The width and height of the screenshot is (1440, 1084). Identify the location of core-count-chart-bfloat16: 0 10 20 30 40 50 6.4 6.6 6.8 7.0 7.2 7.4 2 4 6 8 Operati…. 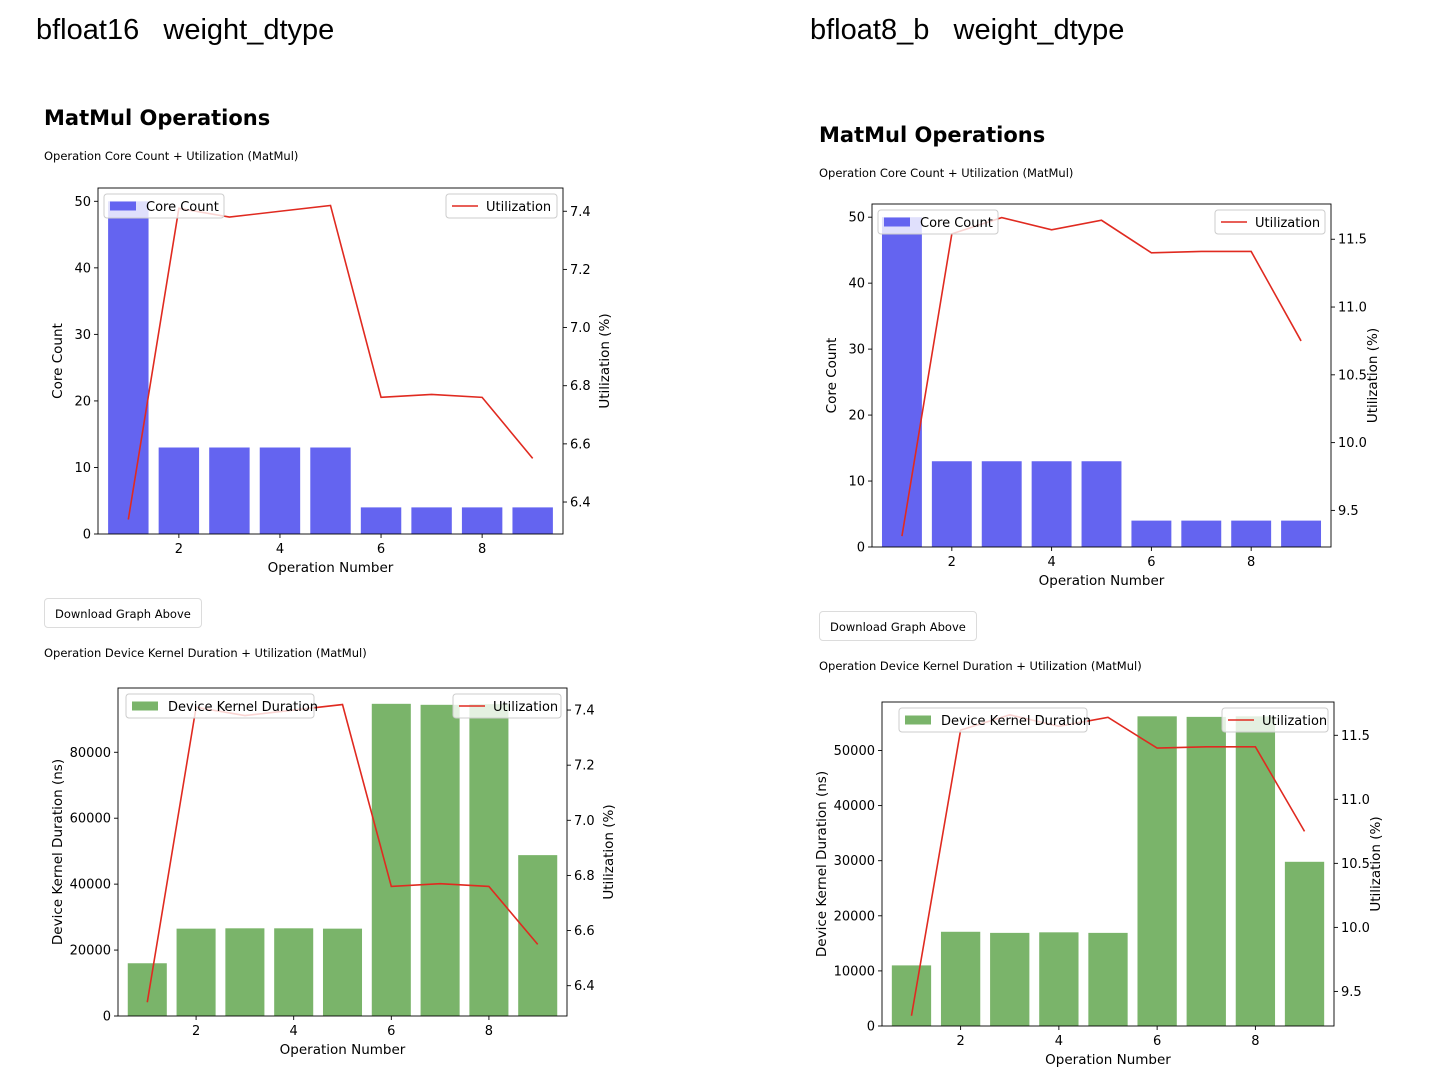
(331, 381).